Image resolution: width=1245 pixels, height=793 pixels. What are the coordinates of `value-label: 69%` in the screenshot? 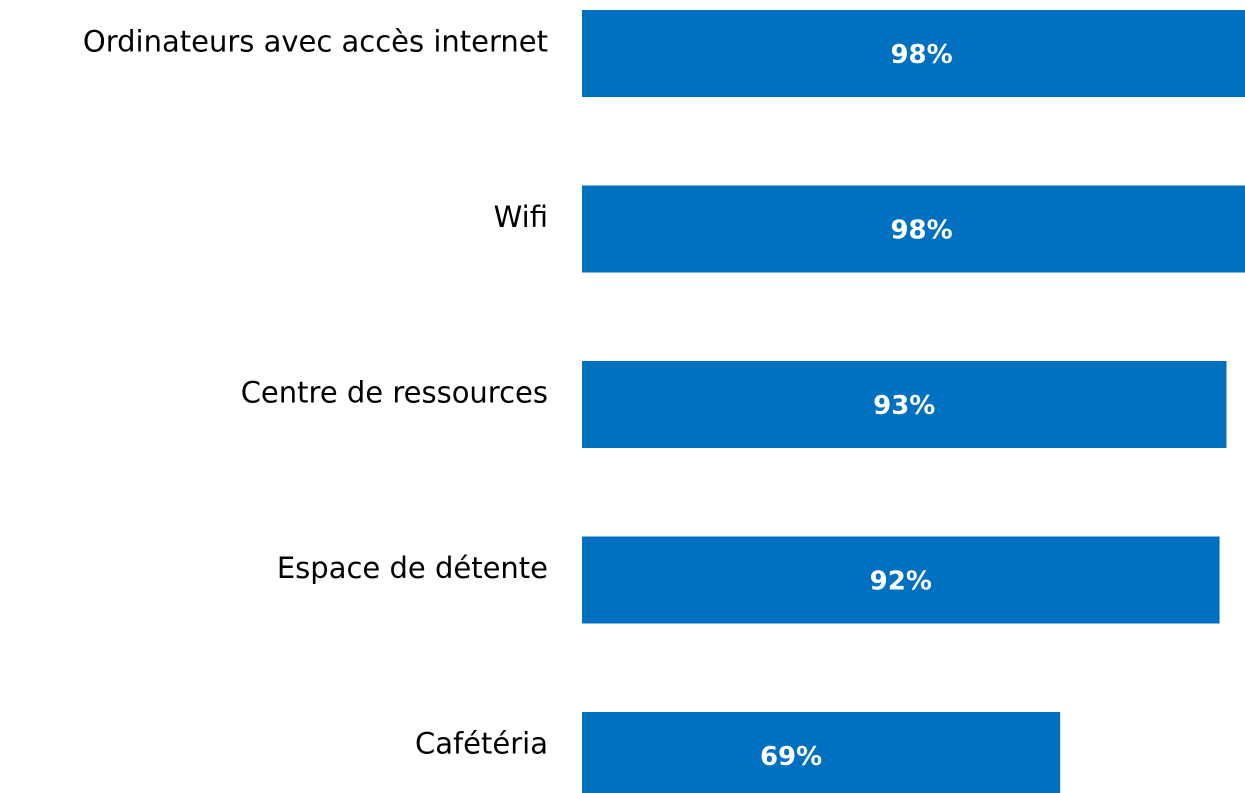 It's located at (791, 757).